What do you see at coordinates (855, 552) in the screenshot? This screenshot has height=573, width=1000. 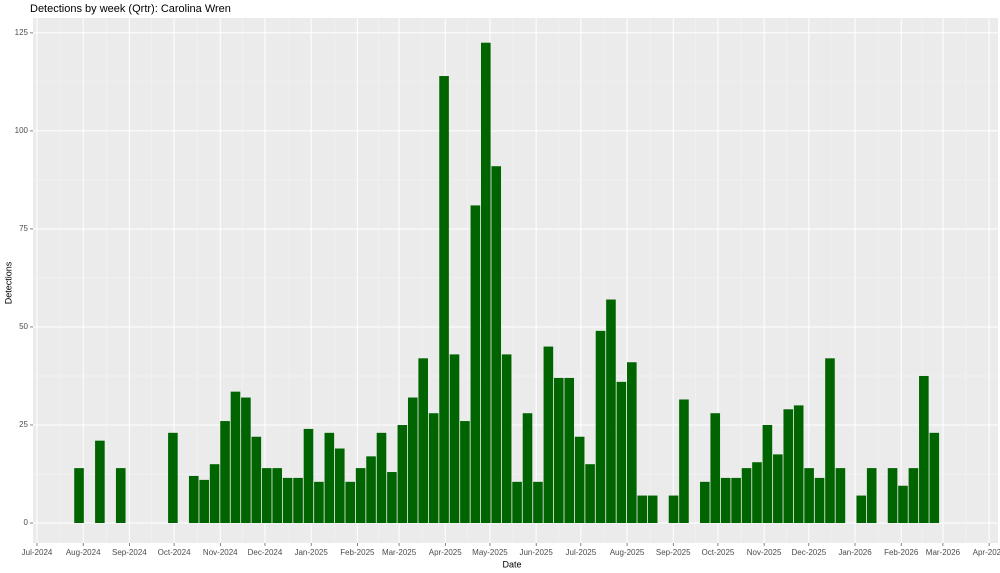 I see `x-tick-label: Jan-2026` at bounding box center [855, 552].